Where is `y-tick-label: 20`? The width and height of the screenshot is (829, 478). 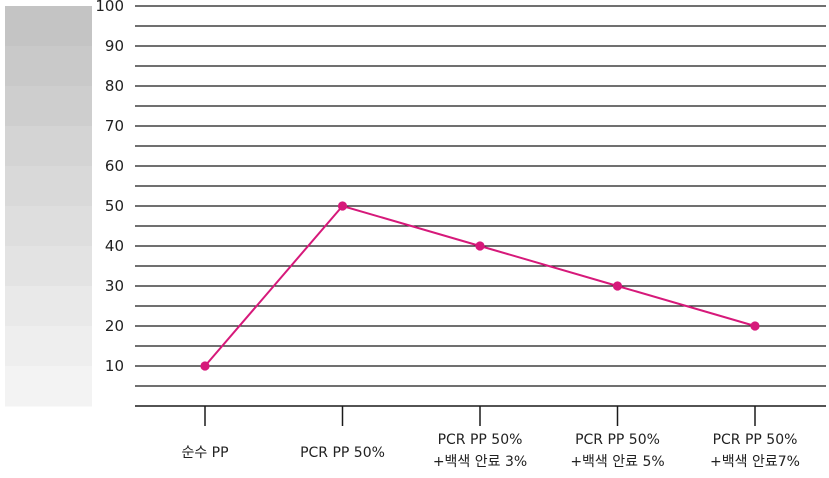 y-tick-label: 20 is located at coordinates (114, 326).